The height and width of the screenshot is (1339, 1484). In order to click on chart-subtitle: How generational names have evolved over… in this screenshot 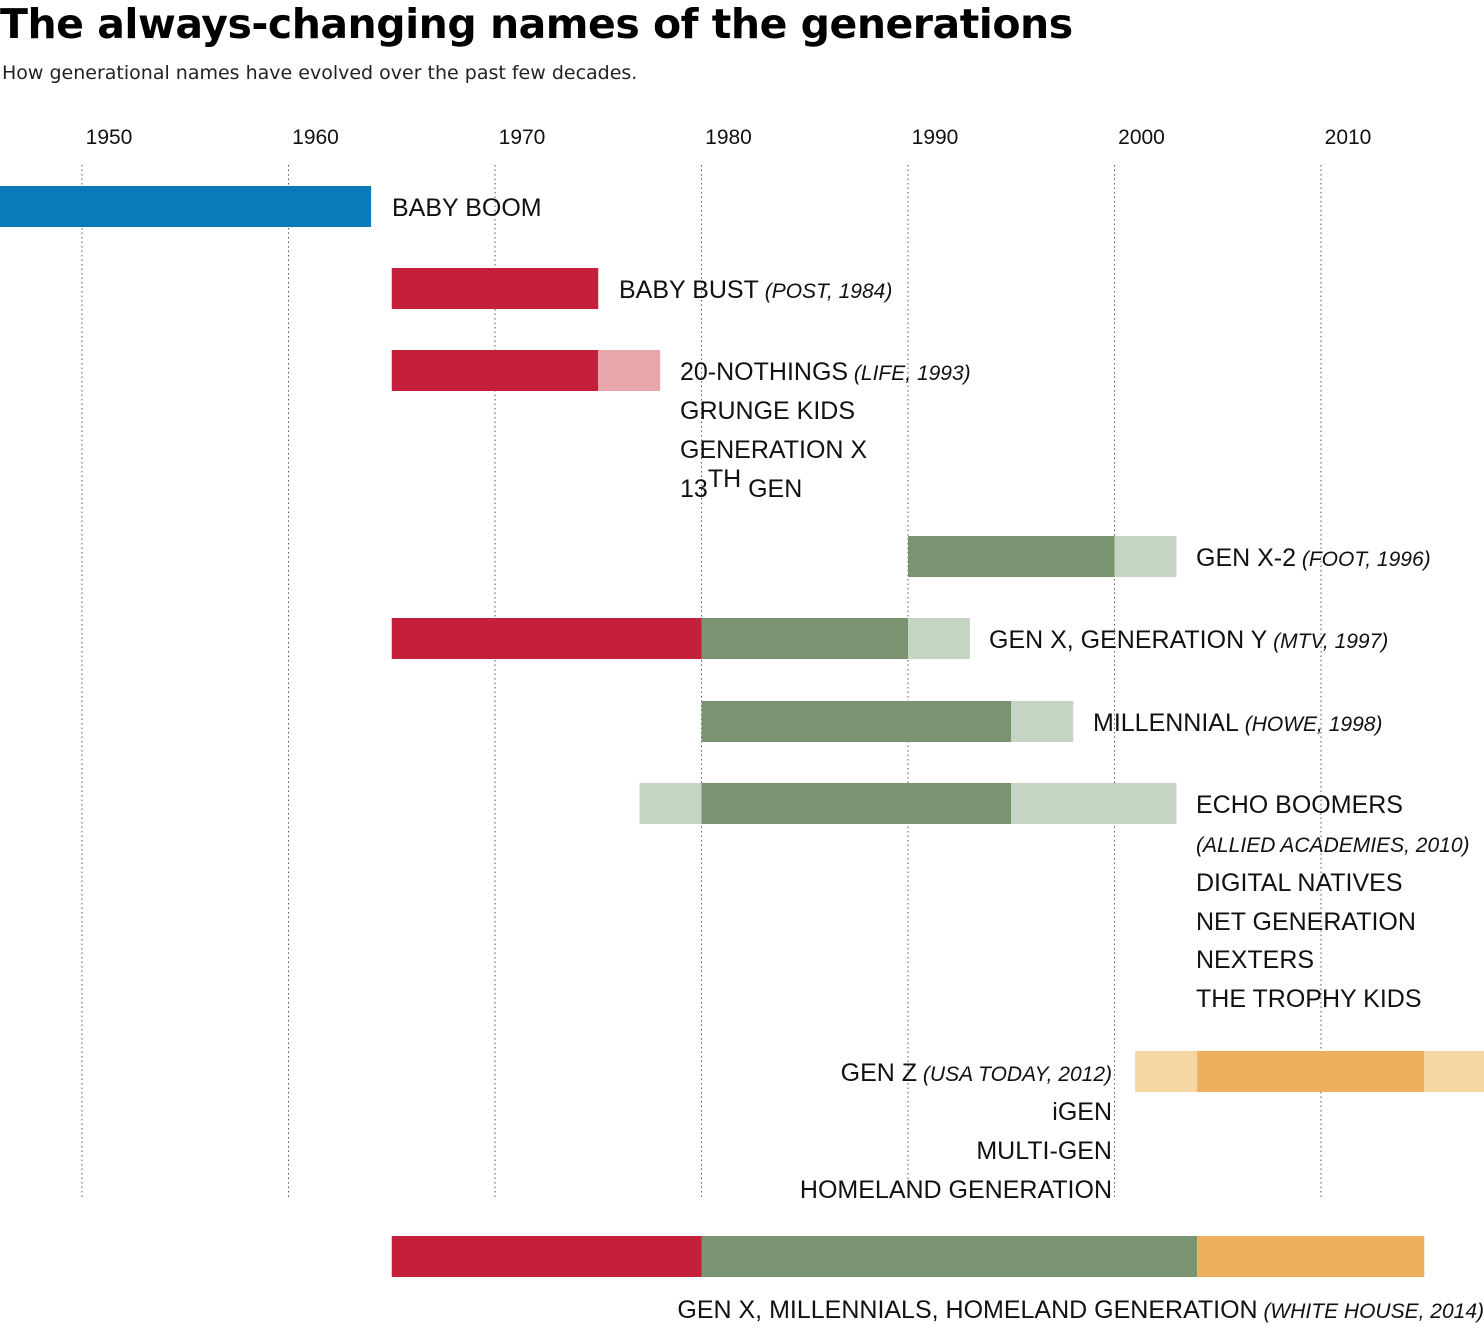, I will do `click(320, 73)`.